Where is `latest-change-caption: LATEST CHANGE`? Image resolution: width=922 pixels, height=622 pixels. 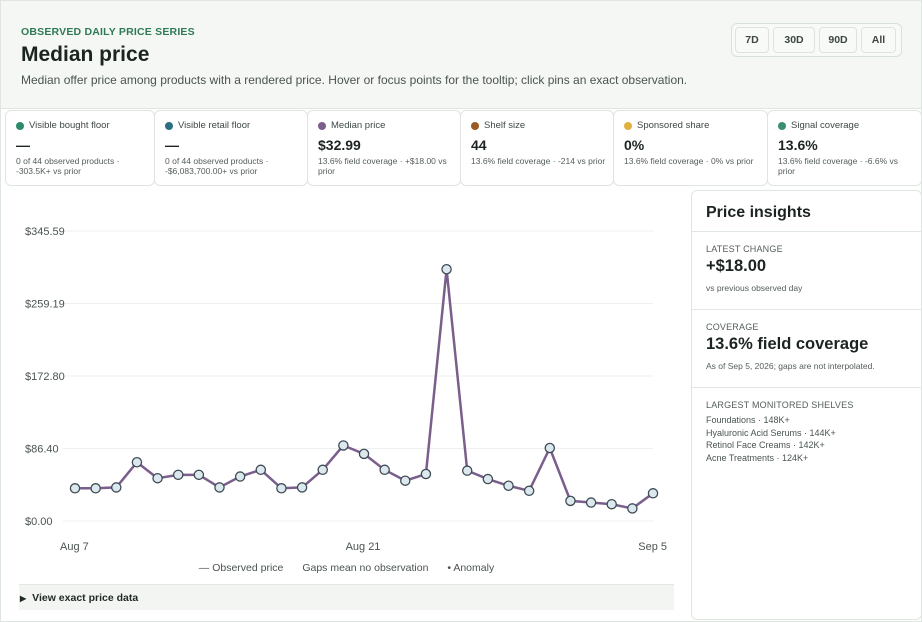 latest-change-caption: LATEST CHANGE is located at coordinates (744, 249).